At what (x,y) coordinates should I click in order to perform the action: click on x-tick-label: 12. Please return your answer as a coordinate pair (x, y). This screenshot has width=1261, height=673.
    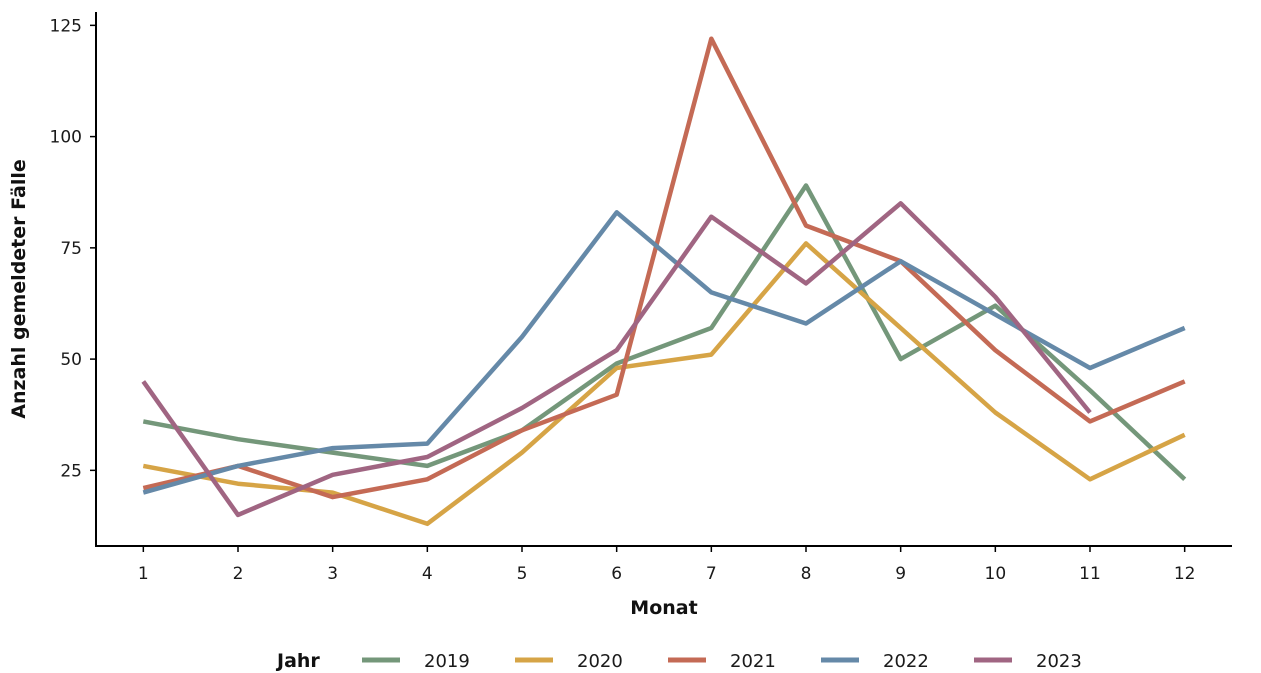
    Looking at the image, I should click on (1185, 574).